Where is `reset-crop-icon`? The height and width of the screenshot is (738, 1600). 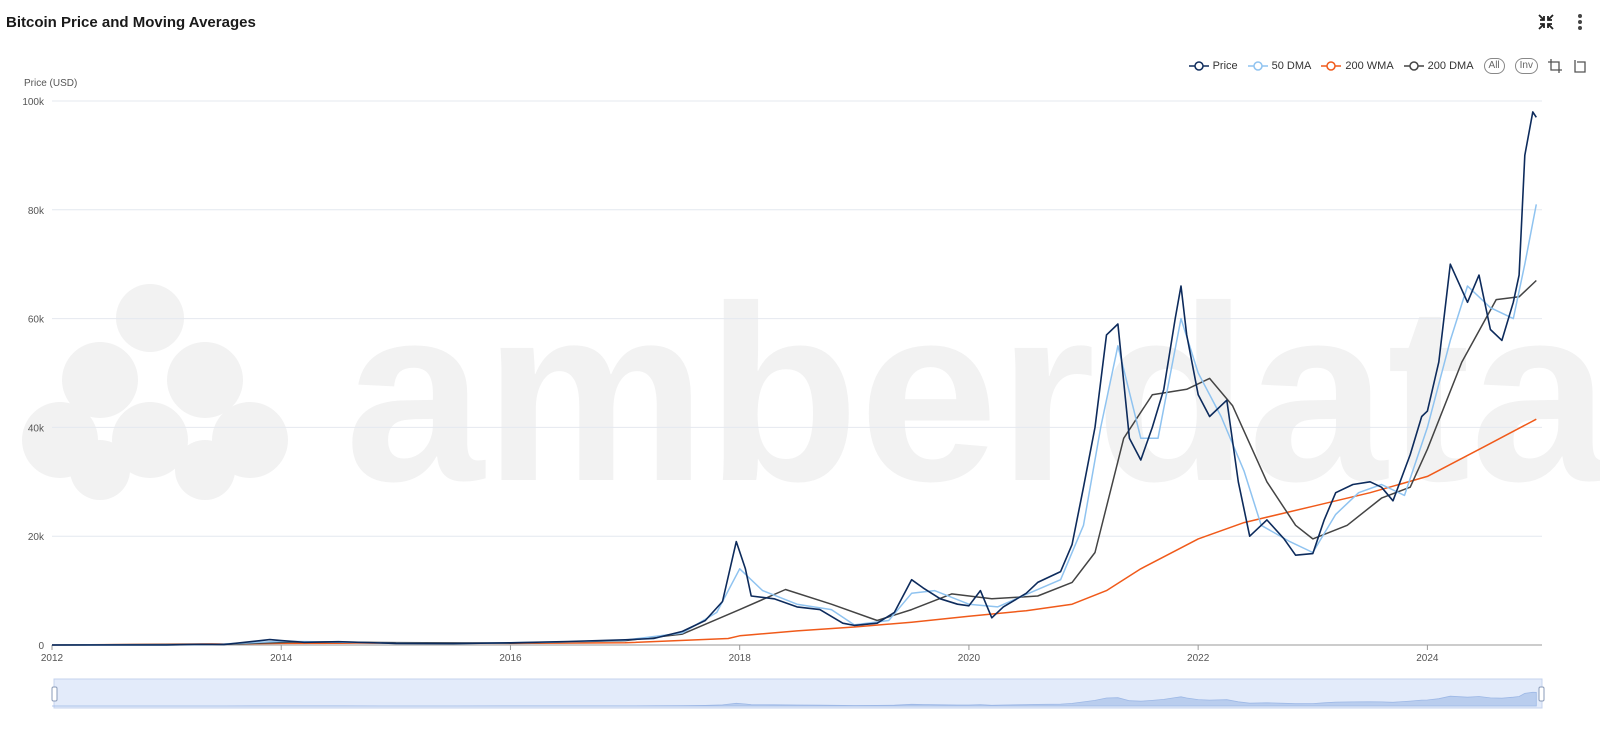 reset-crop-icon is located at coordinates (1579, 66).